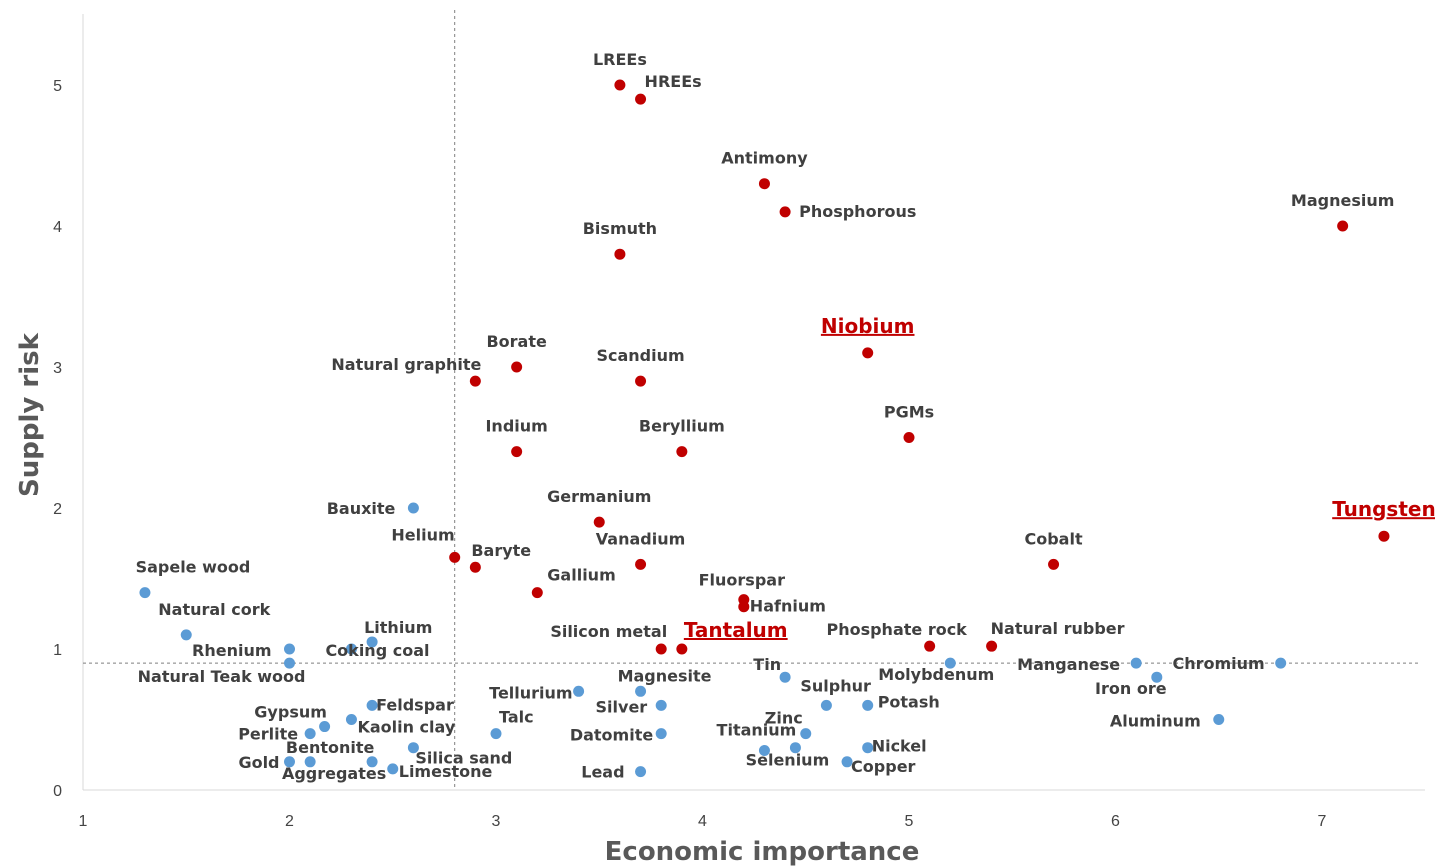 The width and height of the screenshot is (1435, 866). Describe the element at coordinates (516, 426) in the screenshot. I see `point-label: Indium` at that location.